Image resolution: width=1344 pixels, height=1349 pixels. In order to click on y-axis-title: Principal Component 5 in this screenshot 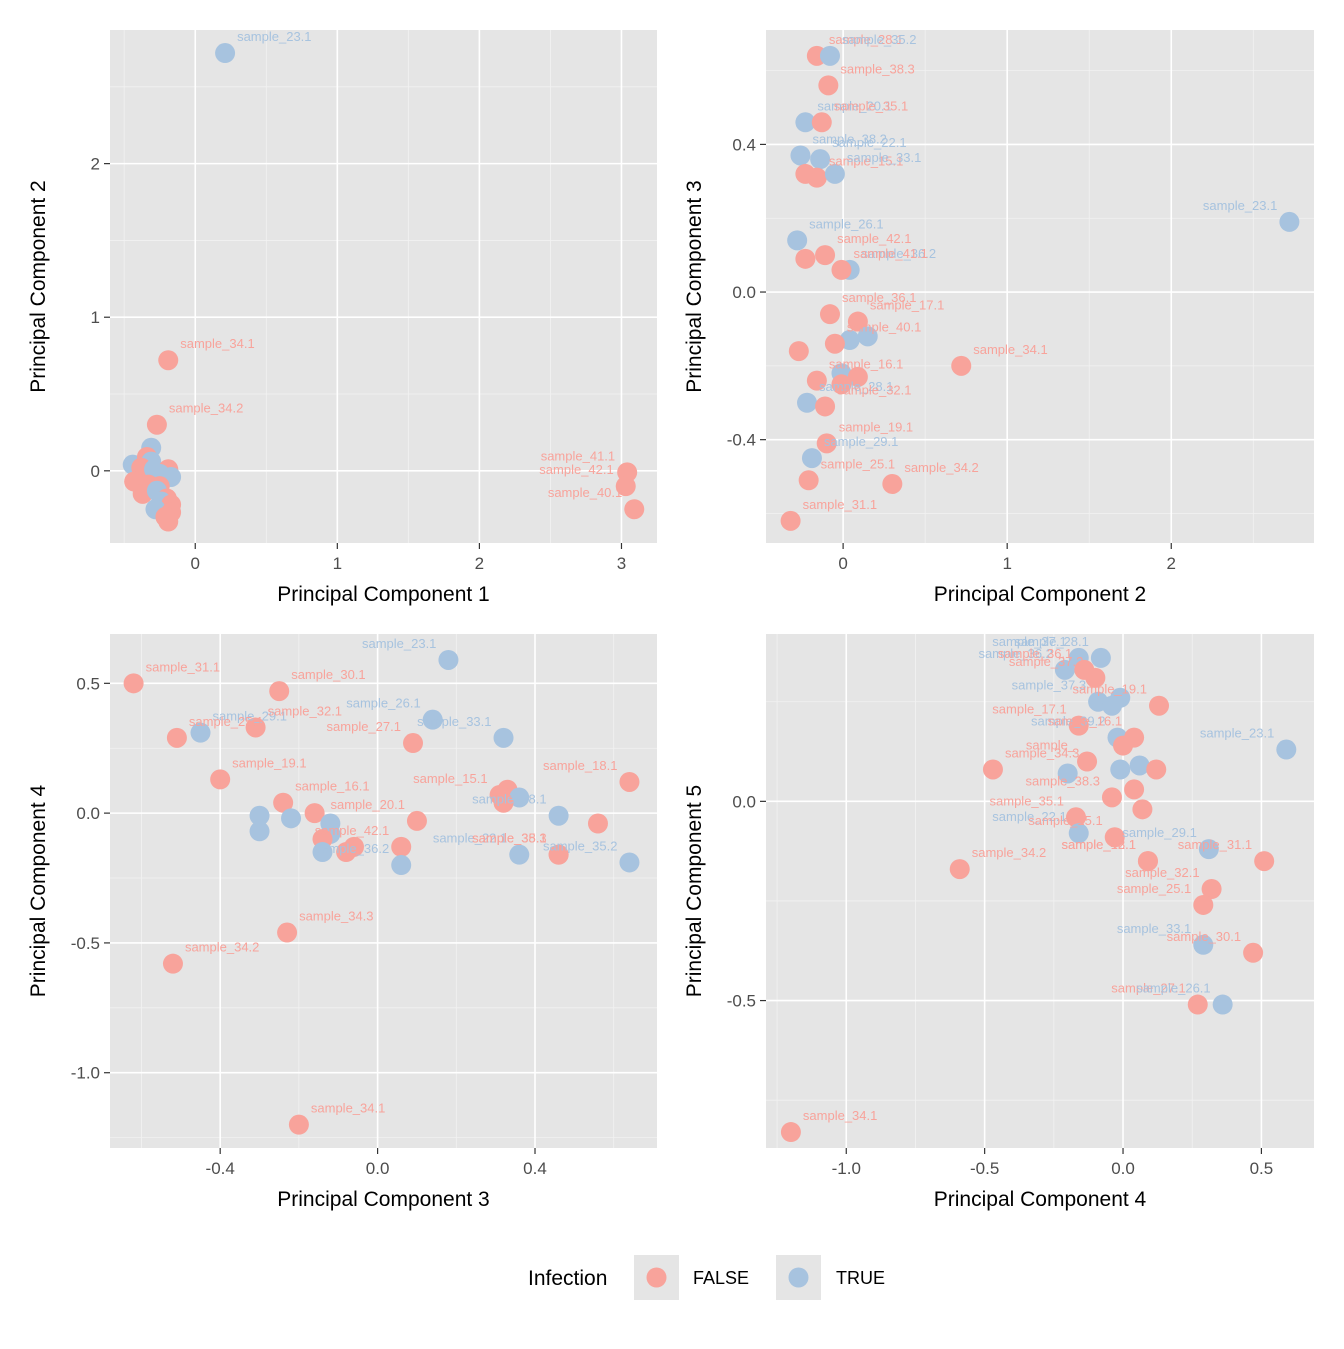, I will do `click(694, 891)`.